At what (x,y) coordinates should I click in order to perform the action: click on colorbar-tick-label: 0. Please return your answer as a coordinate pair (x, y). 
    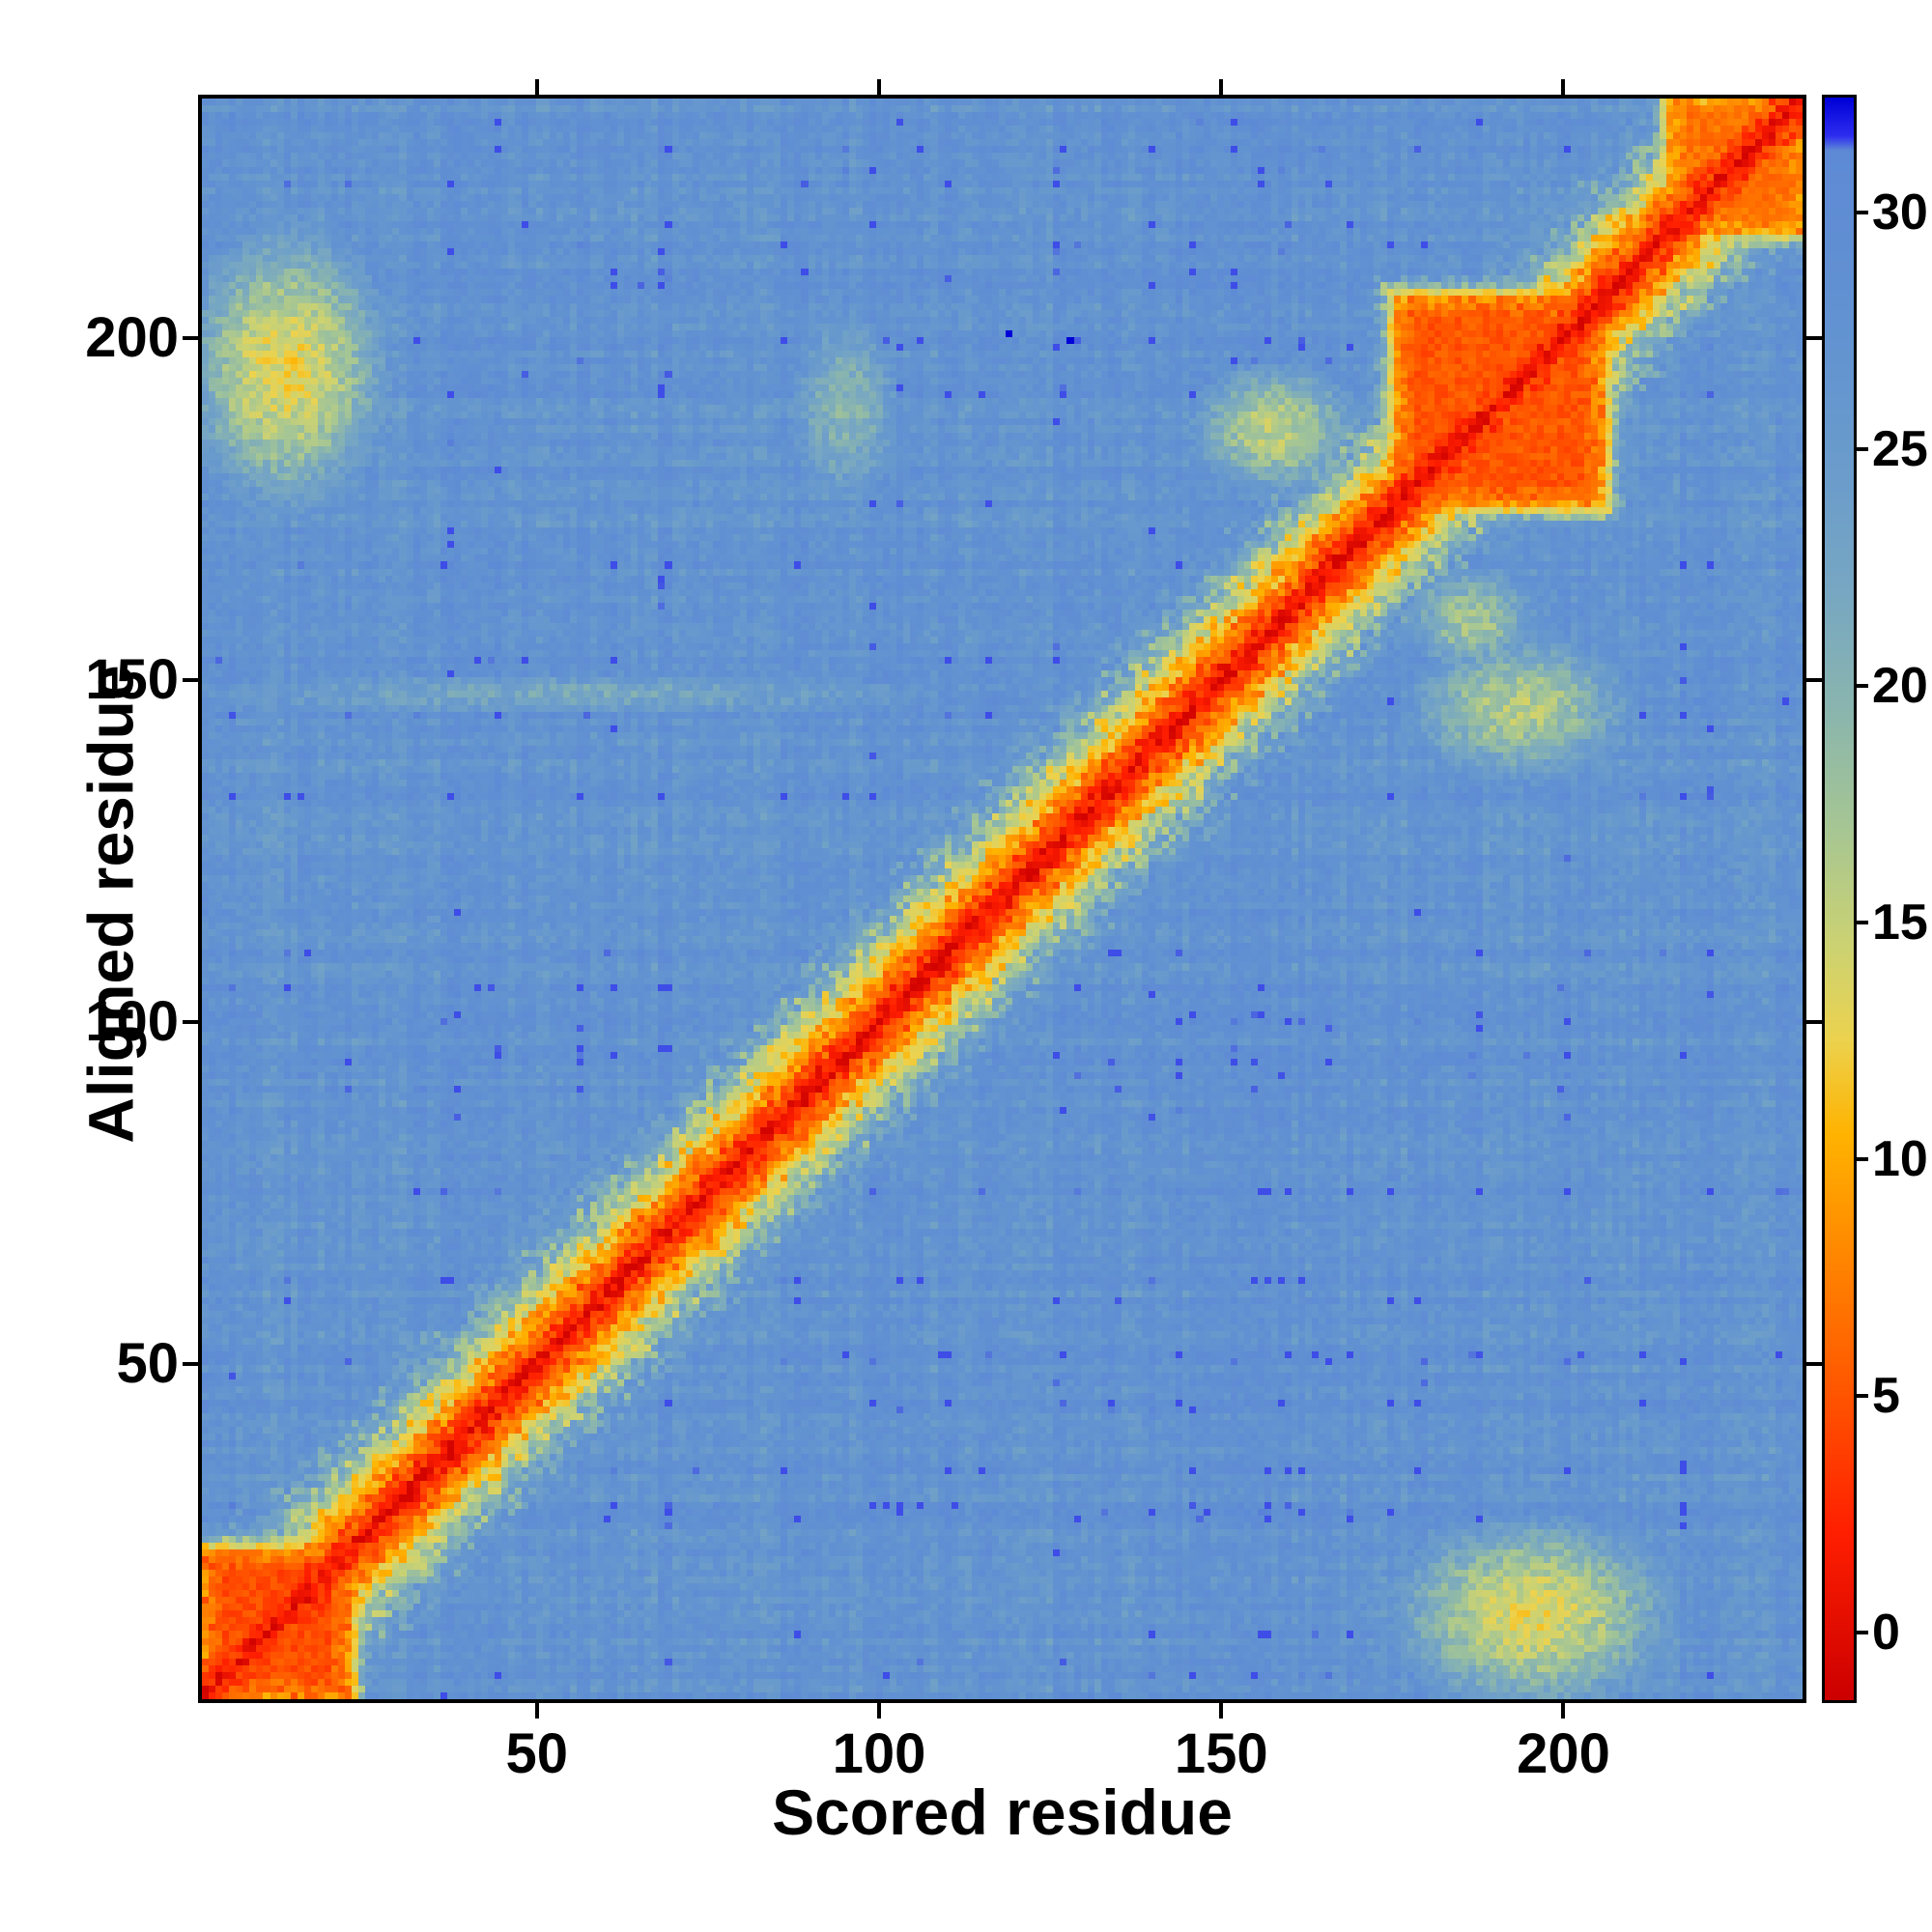
    Looking at the image, I should click on (1886, 1632).